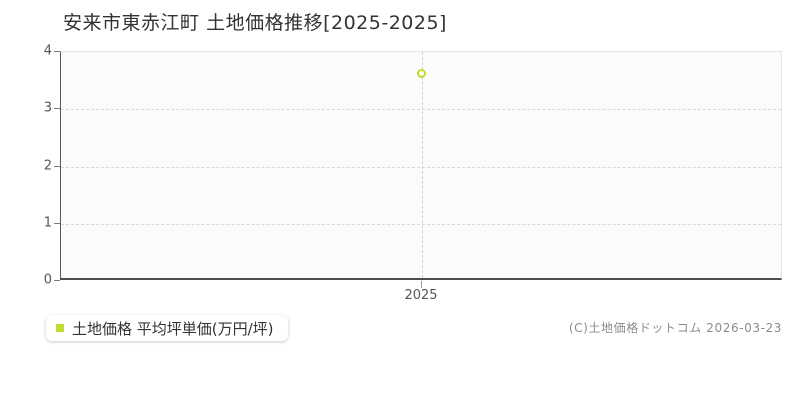  I want to click on y-axis-tick-marks, so click(31, 166).